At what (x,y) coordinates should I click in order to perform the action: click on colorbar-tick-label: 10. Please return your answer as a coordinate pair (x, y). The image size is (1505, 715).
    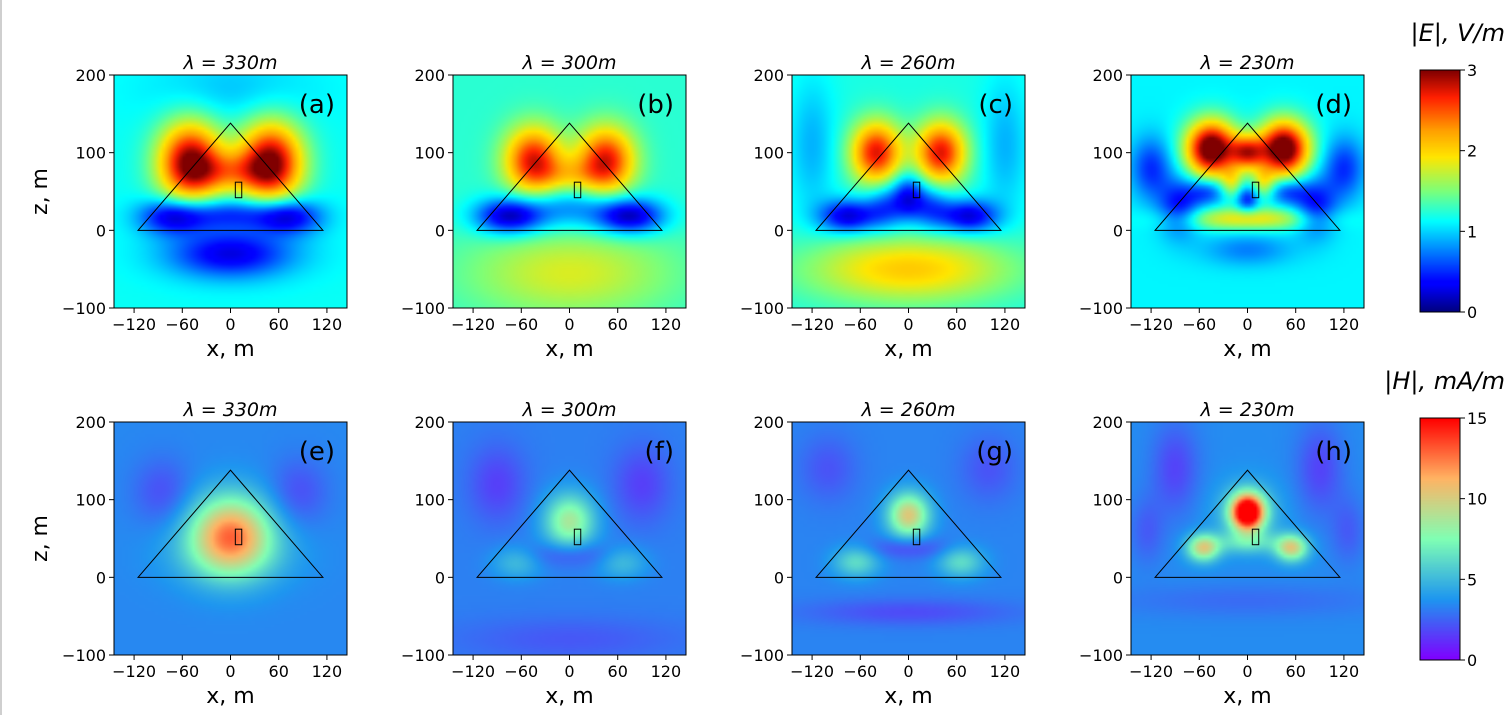
    Looking at the image, I should click on (1477, 499).